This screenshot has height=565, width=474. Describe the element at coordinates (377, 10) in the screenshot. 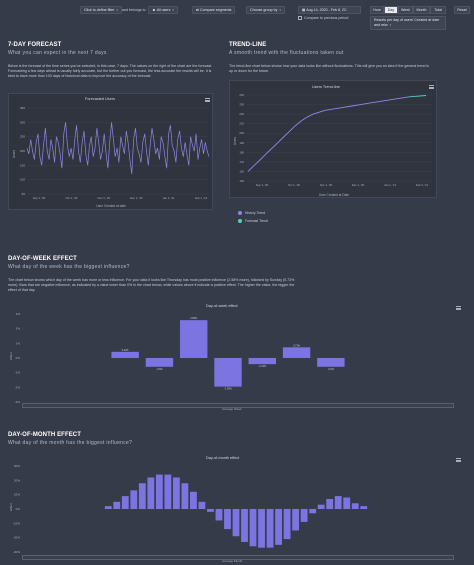

I see `tab-hour: Hour` at that location.